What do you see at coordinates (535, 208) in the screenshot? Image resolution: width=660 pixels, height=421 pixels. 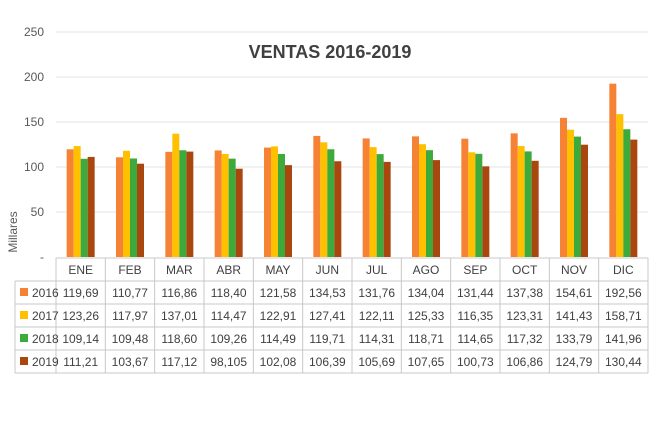 I see `bar-2019-oct` at bounding box center [535, 208].